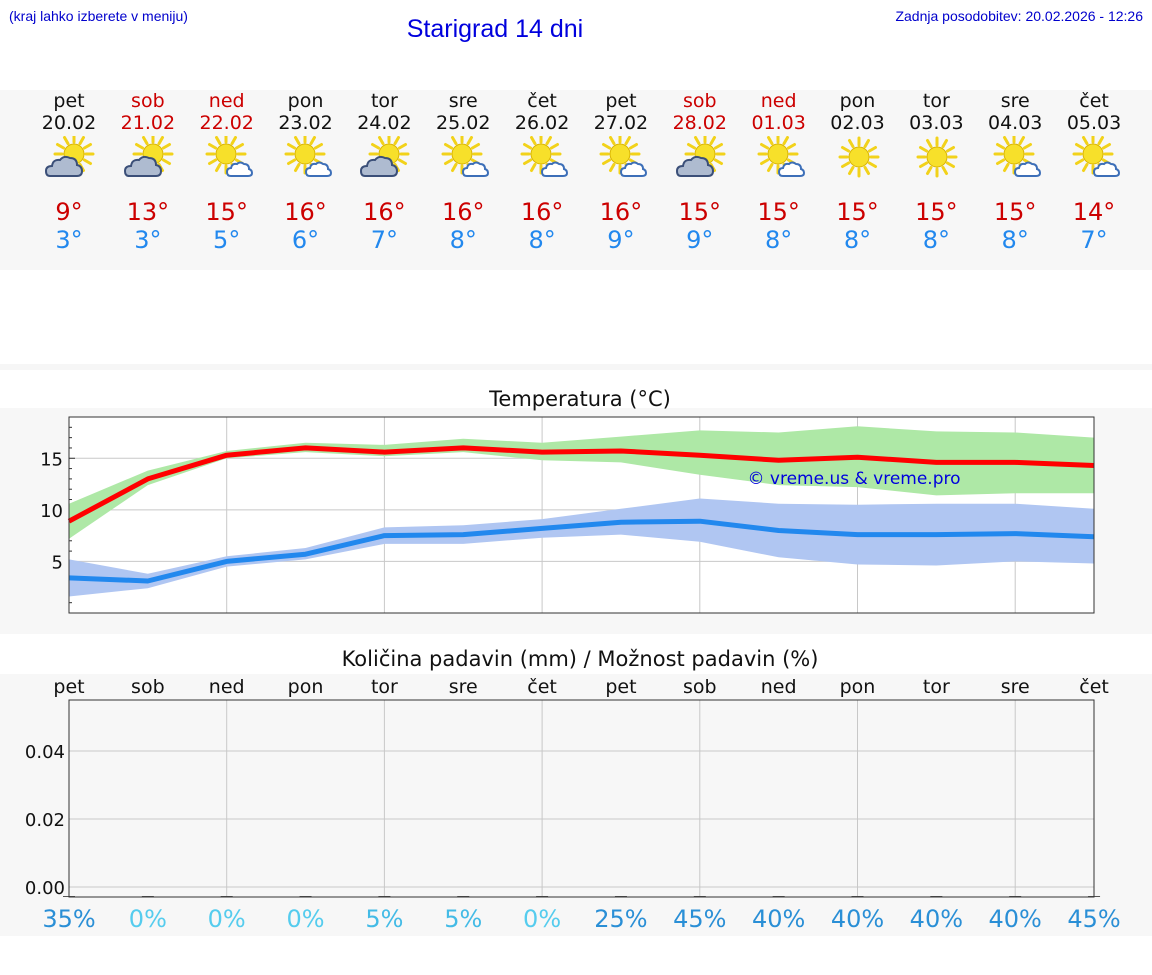  I want to click on day-column: pon 23.02 16° 6°, so click(306, 172).